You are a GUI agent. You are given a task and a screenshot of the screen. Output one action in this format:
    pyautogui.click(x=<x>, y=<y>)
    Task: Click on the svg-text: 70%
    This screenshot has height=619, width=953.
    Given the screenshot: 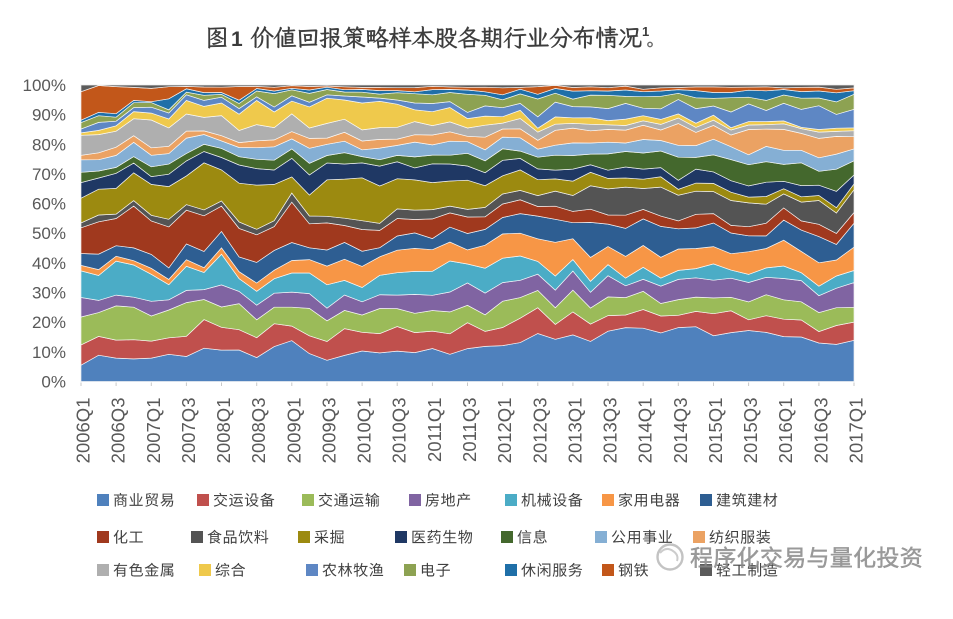 What is the action you would take?
    pyautogui.click(x=49, y=174)
    